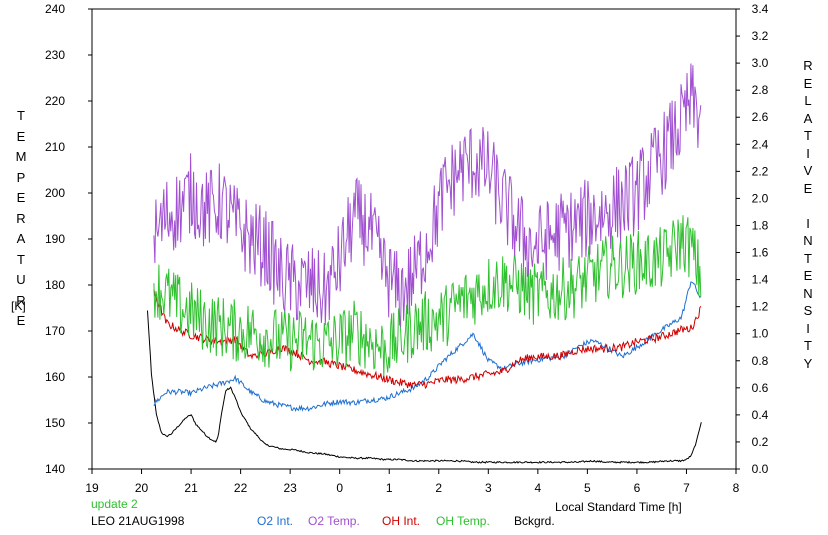 The height and width of the screenshot is (535, 828). Describe the element at coordinates (637, 488) in the screenshot. I see `x-tick-label: 6` at that location.